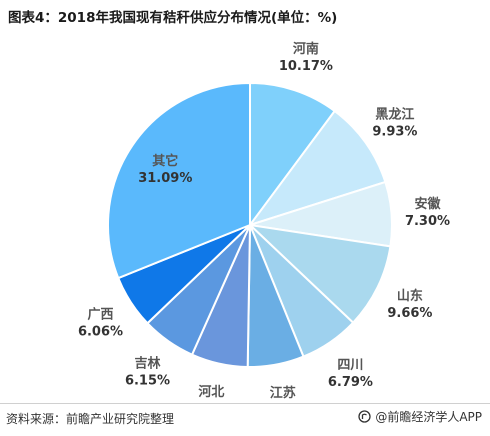 The height and width of the screenshot is (436, 490). What do you see at coordinates (245, 403) in the screenshot?
I see `footer-divider` at bounding box center [245, 403].